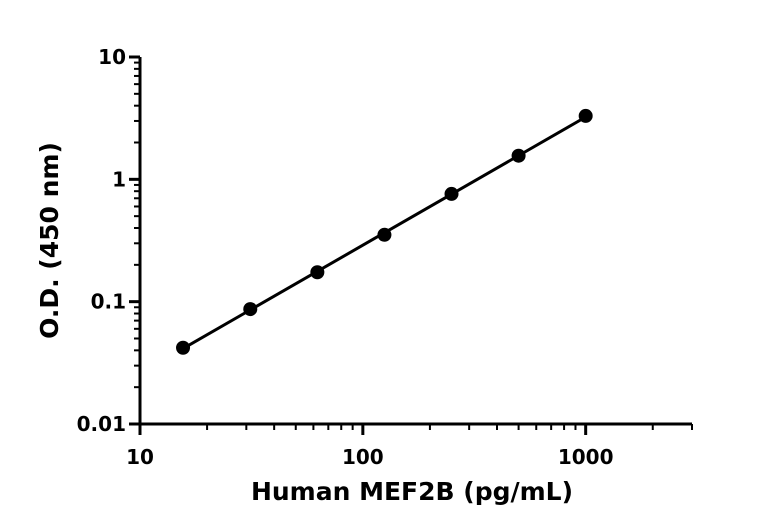 Image resolution: width=768 pixels, height=532 pixels. What do you see at coordinates (108, 240) in the screenshot?
I see `y-ticks: 0.01 0.1 1 10` at bounding box center [108, 240].